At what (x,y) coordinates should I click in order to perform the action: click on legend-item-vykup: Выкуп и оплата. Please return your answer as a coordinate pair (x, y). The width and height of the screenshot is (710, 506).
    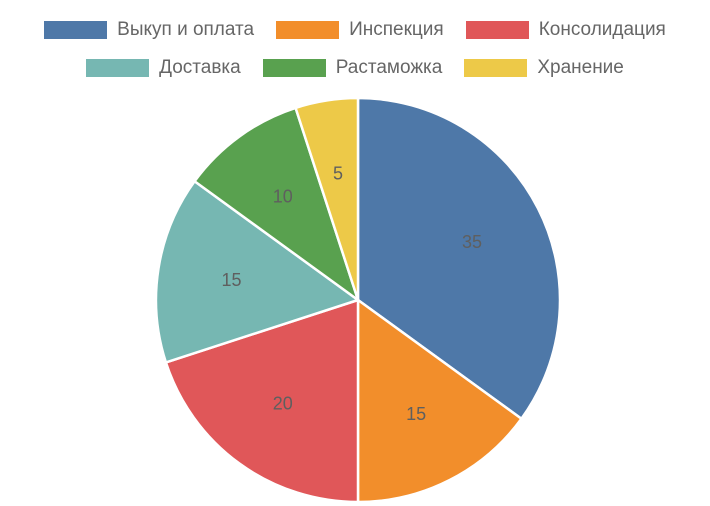
    Looking at the image, I should click on (149, 30).